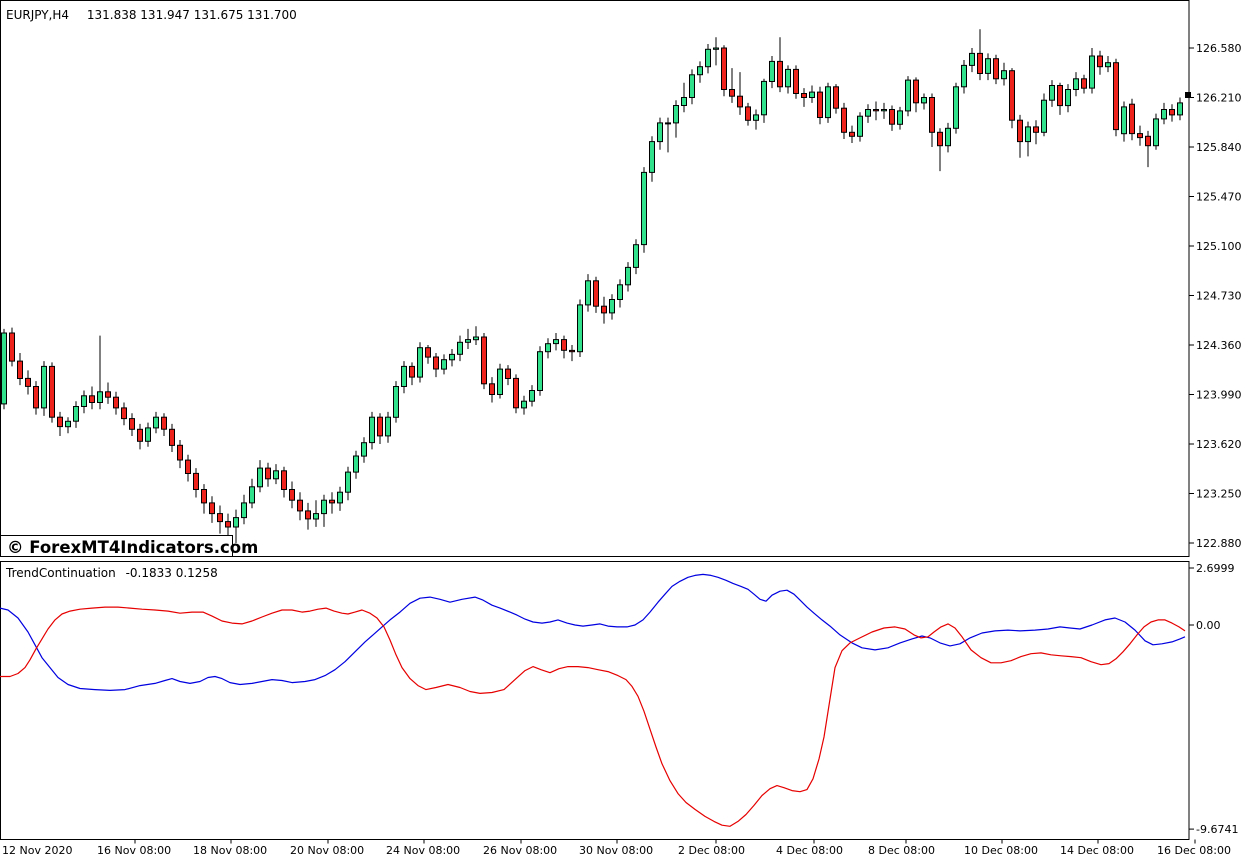  I want to click on price-axis-label: 125.840, so click(1219, 147).